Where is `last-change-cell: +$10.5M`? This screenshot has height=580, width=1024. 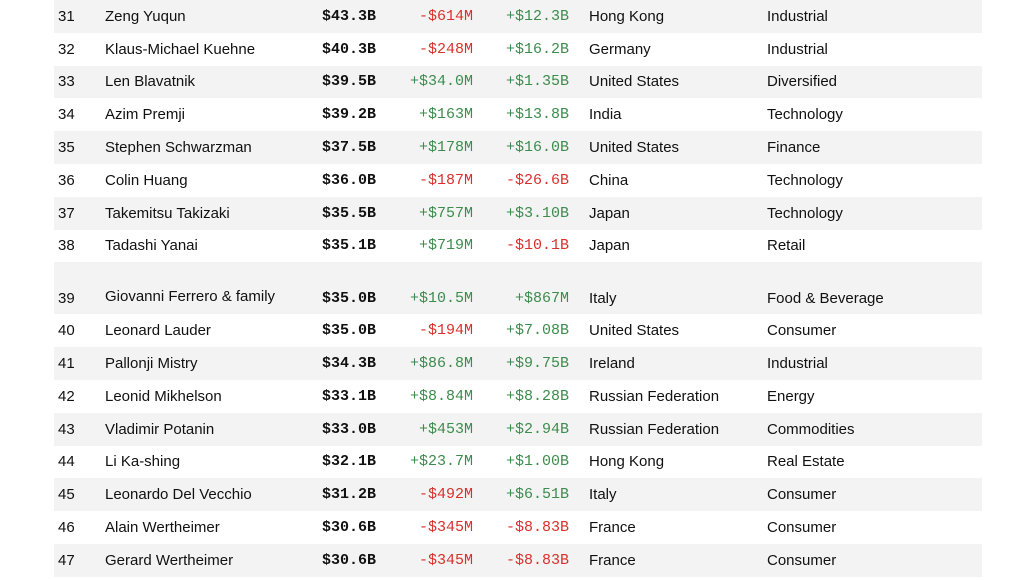 last-change-cell: +$10.5M is located at coordinates (441, 299).